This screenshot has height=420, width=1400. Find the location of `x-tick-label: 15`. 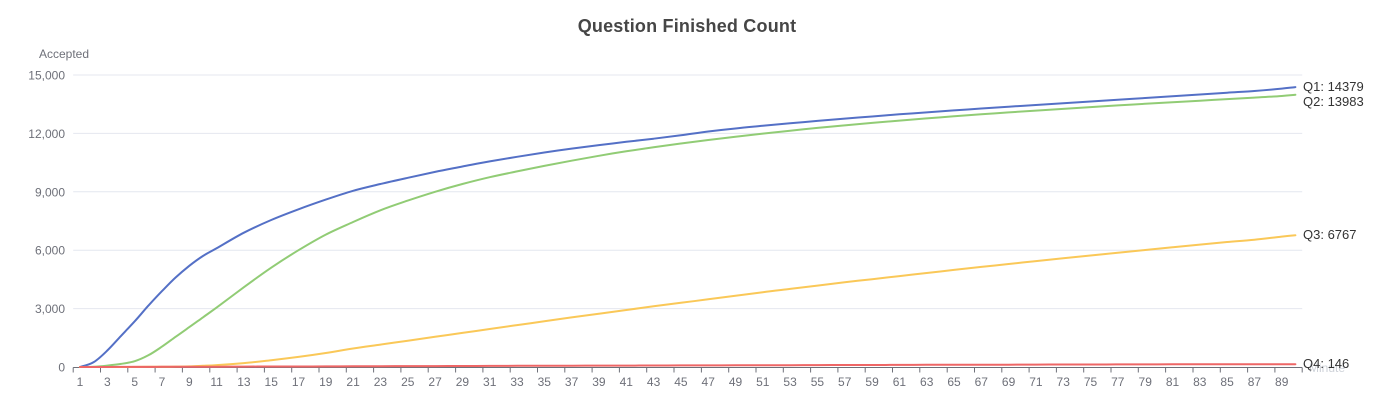

x-tick-label: 15 is located at coordinates (272, 382).